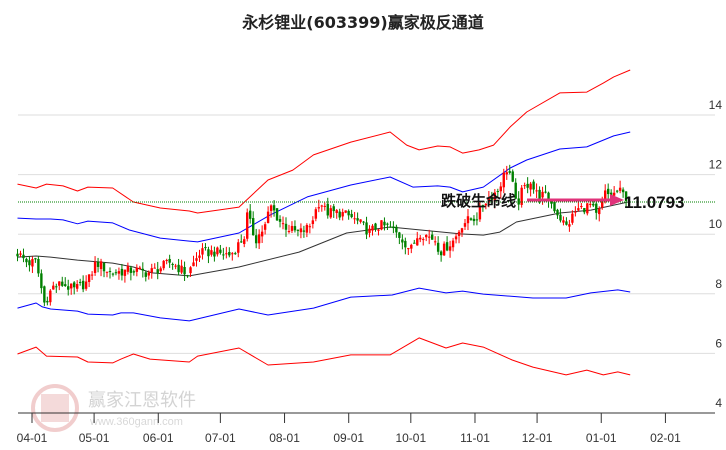  Describe the element at coordinates (718, 284) in the screenshot. I see `y-tick-label: 8` at that location.